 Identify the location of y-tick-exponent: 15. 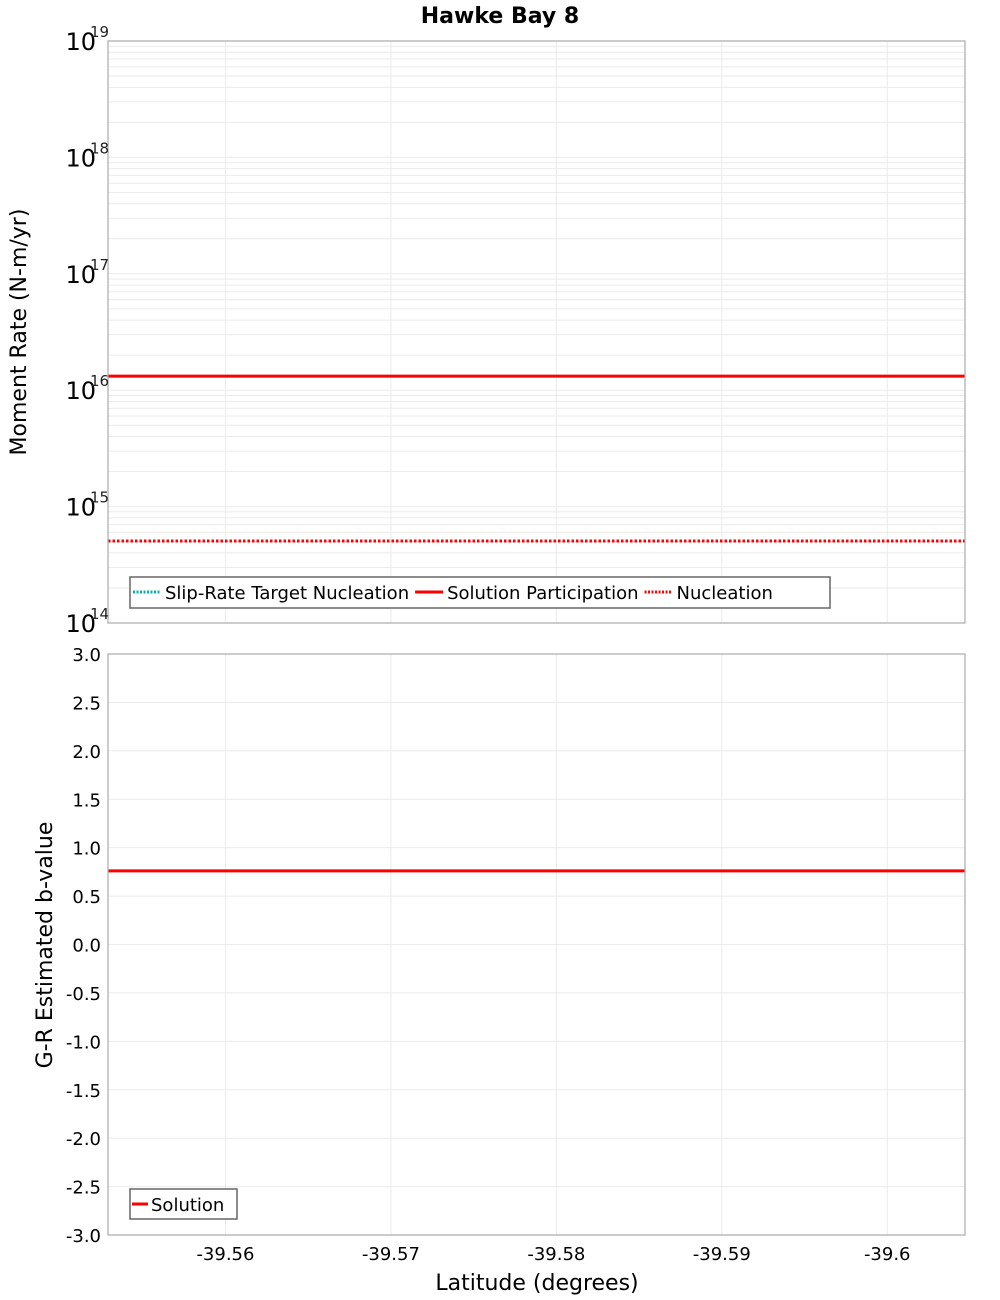
(99, 498).